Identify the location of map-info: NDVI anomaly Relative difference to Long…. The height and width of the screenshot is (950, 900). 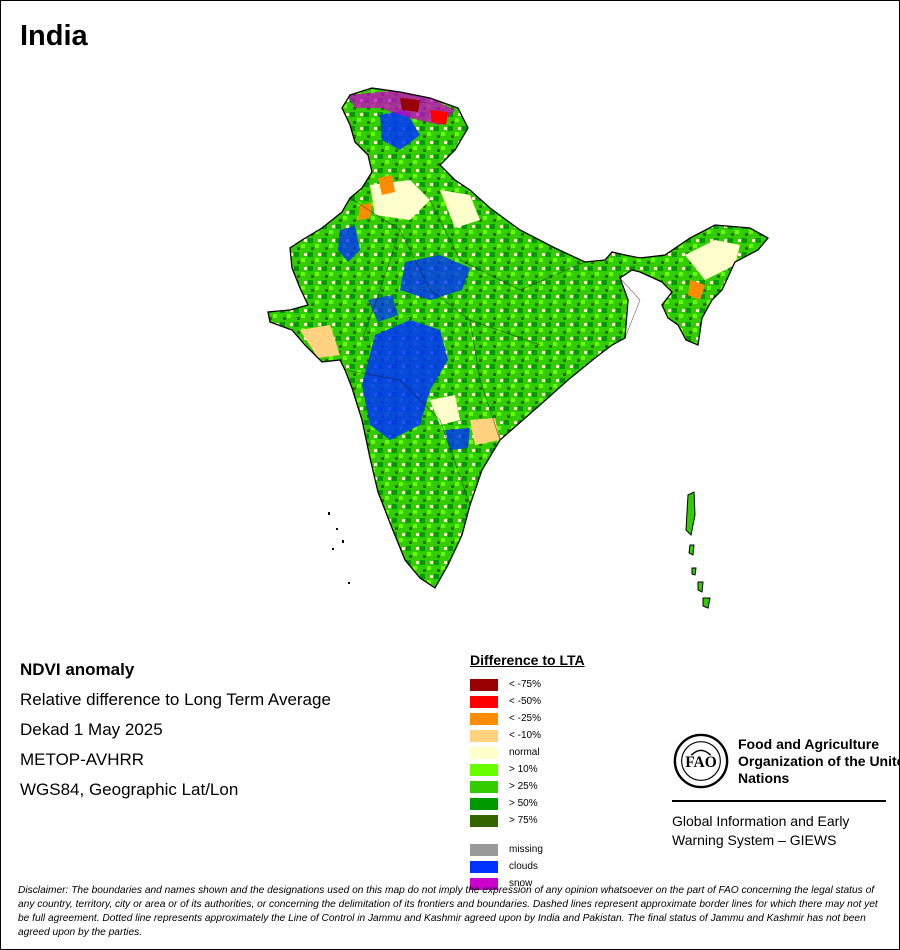
(175, 730).